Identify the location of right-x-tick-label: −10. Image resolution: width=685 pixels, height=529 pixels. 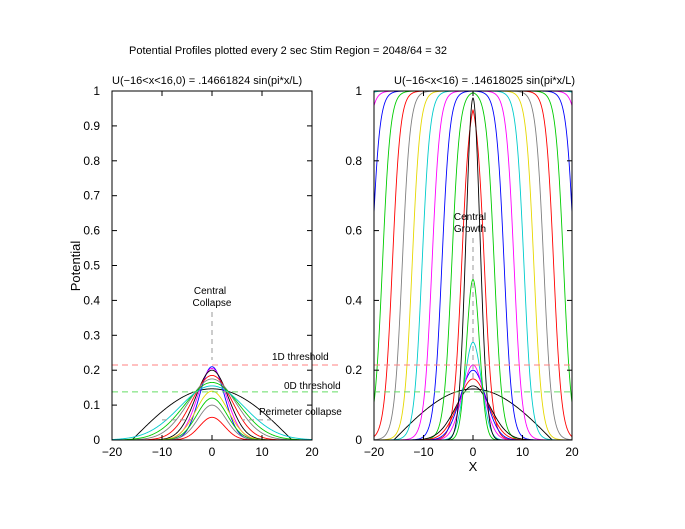
(423, 452).